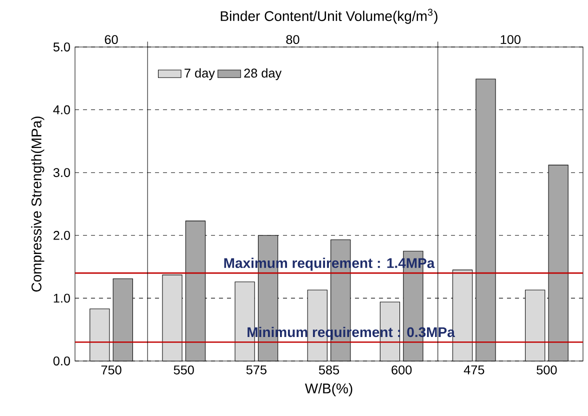 The image size is (588, 416). Describe the element at coordinates (329, 369) in the screenshot. I see `x-tick-label: 585` at that location.